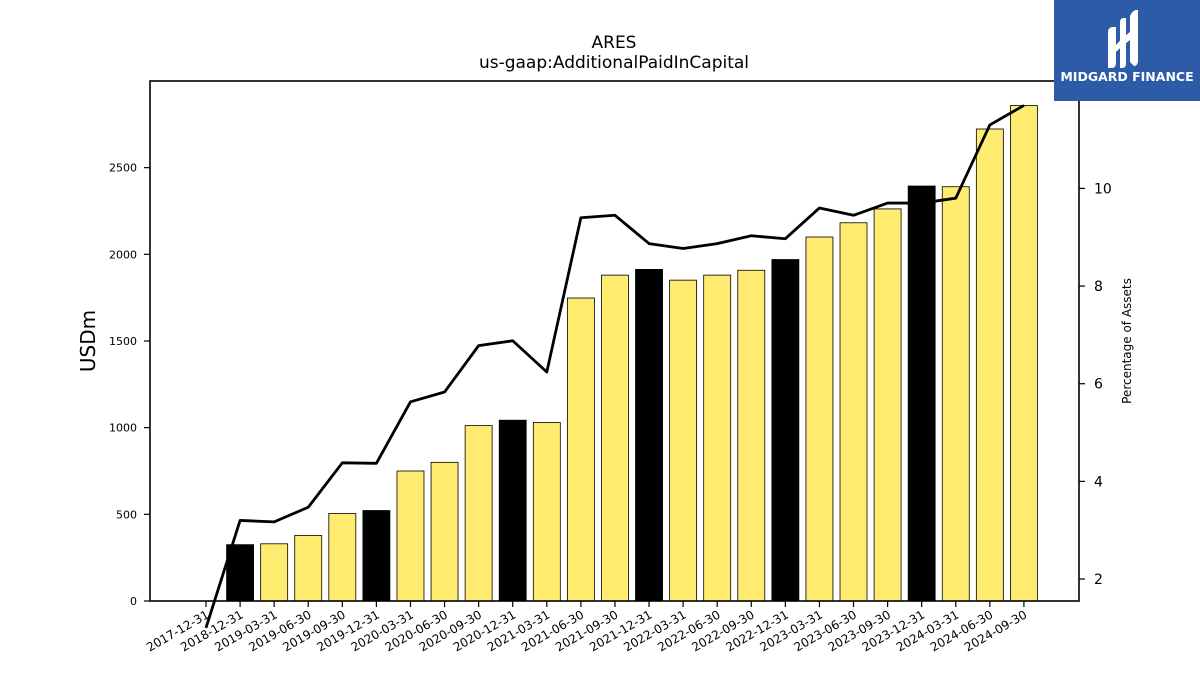 The height and width of the screenshot is (675, 1200). I want to click on y2-axis: 2 4 6 8 10, so click(1095, 384).